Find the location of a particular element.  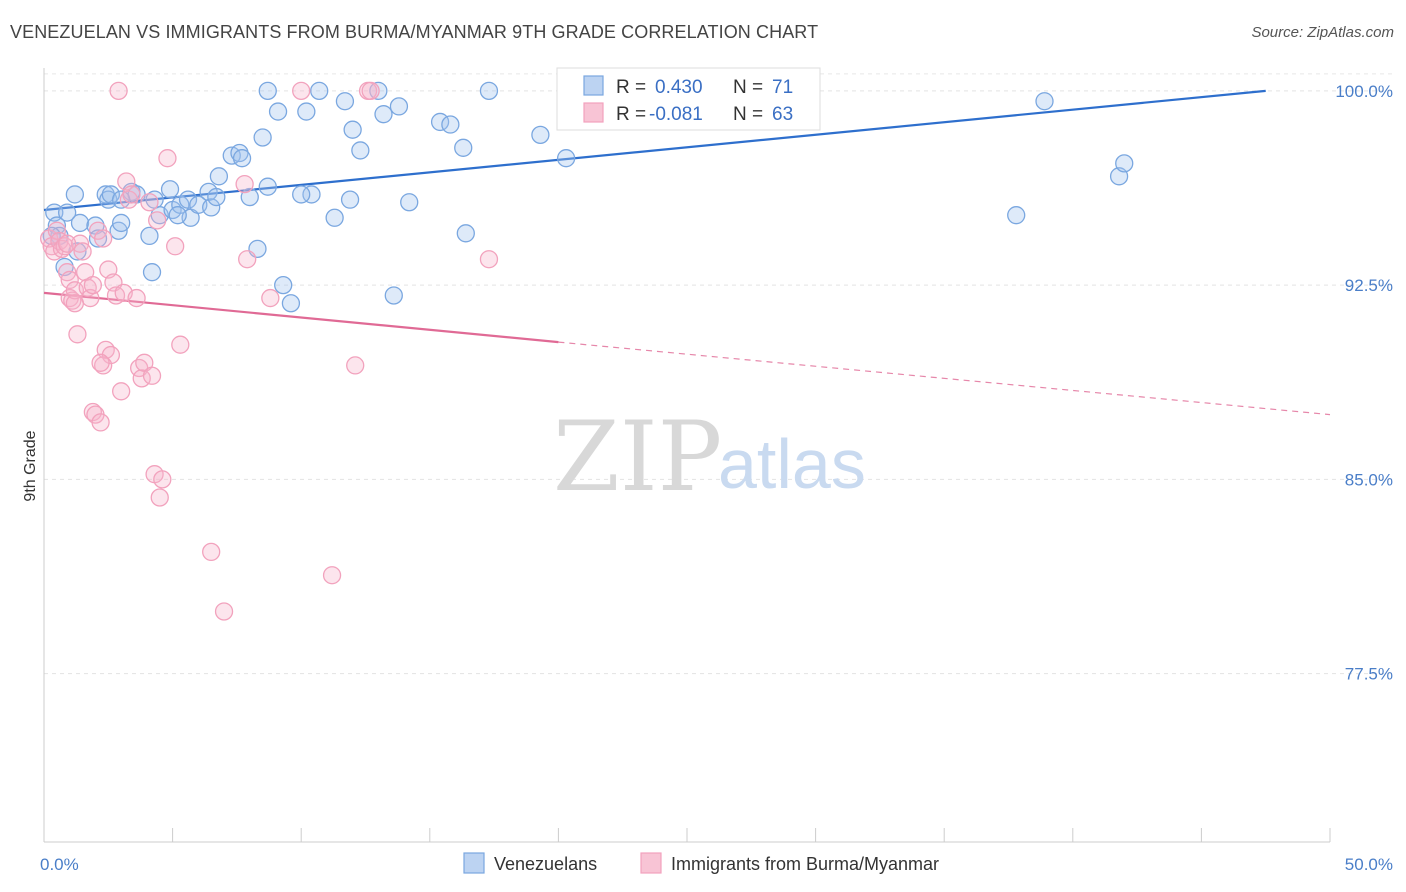

trend-line-extension-burma is located at coordinates (944, 378).